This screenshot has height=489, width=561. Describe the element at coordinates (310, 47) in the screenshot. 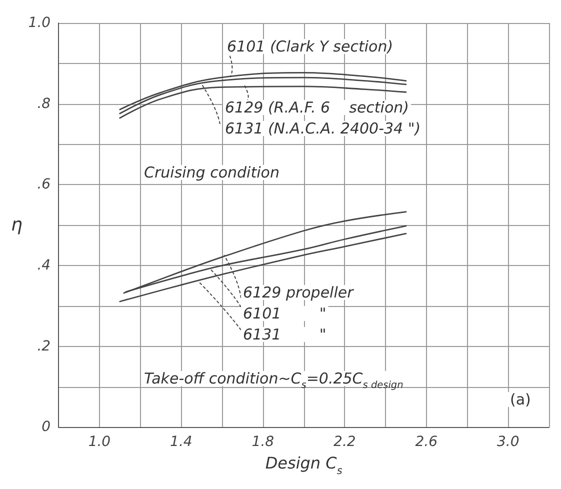

I see `annotation: 6101 (Clark Y section)` at that location.